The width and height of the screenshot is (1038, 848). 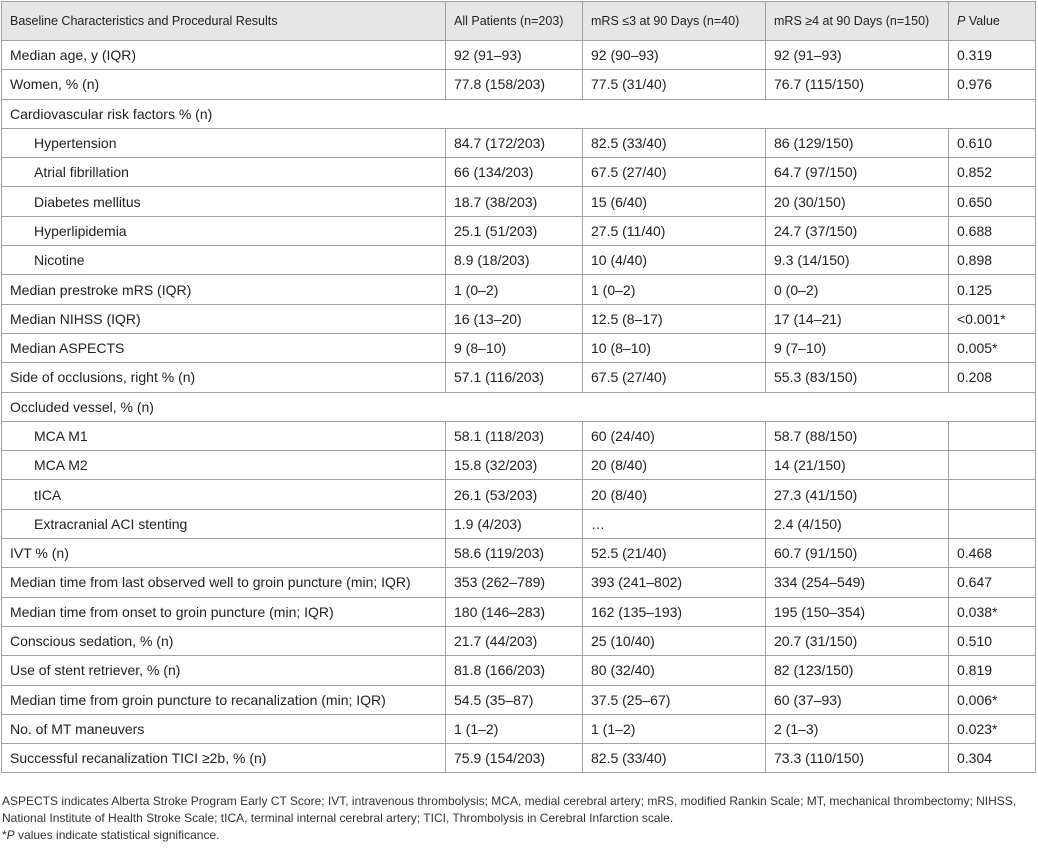 I want to click on table-cell: Women, % (n), so click(x=223, y=84).